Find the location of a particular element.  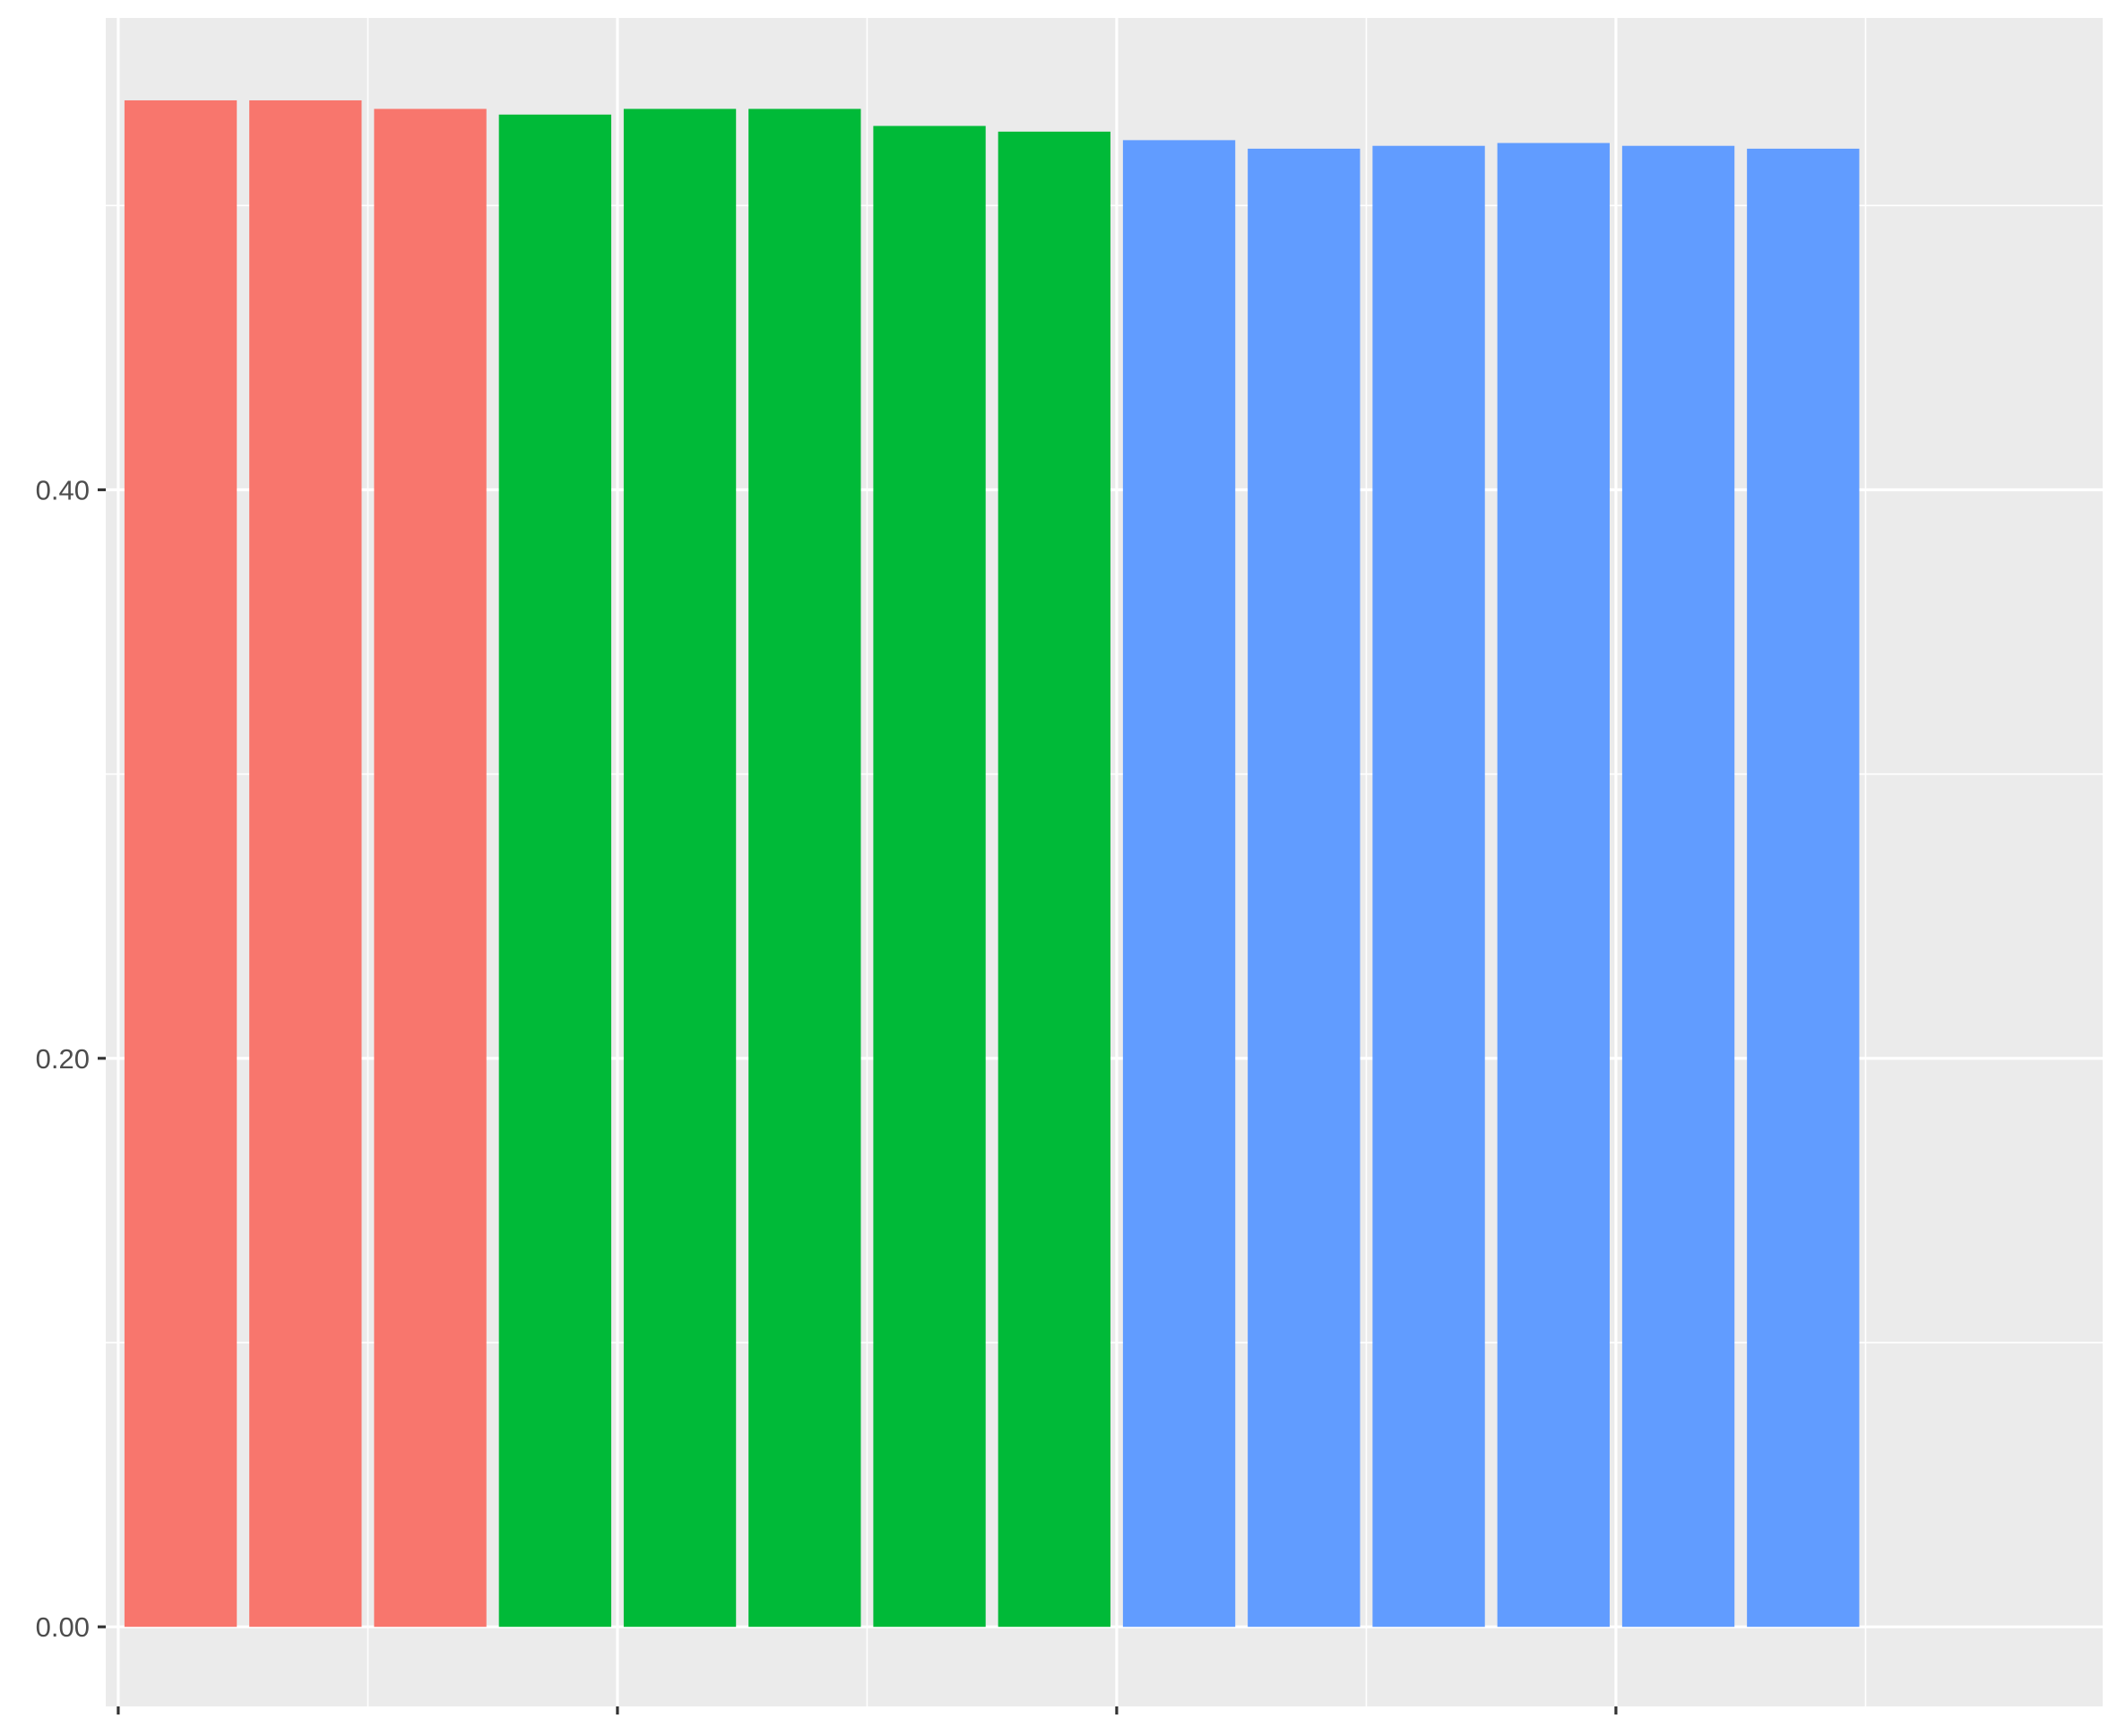

y-axis: 0.00 0.20 0.40 is located at coordinates (71, 1059).